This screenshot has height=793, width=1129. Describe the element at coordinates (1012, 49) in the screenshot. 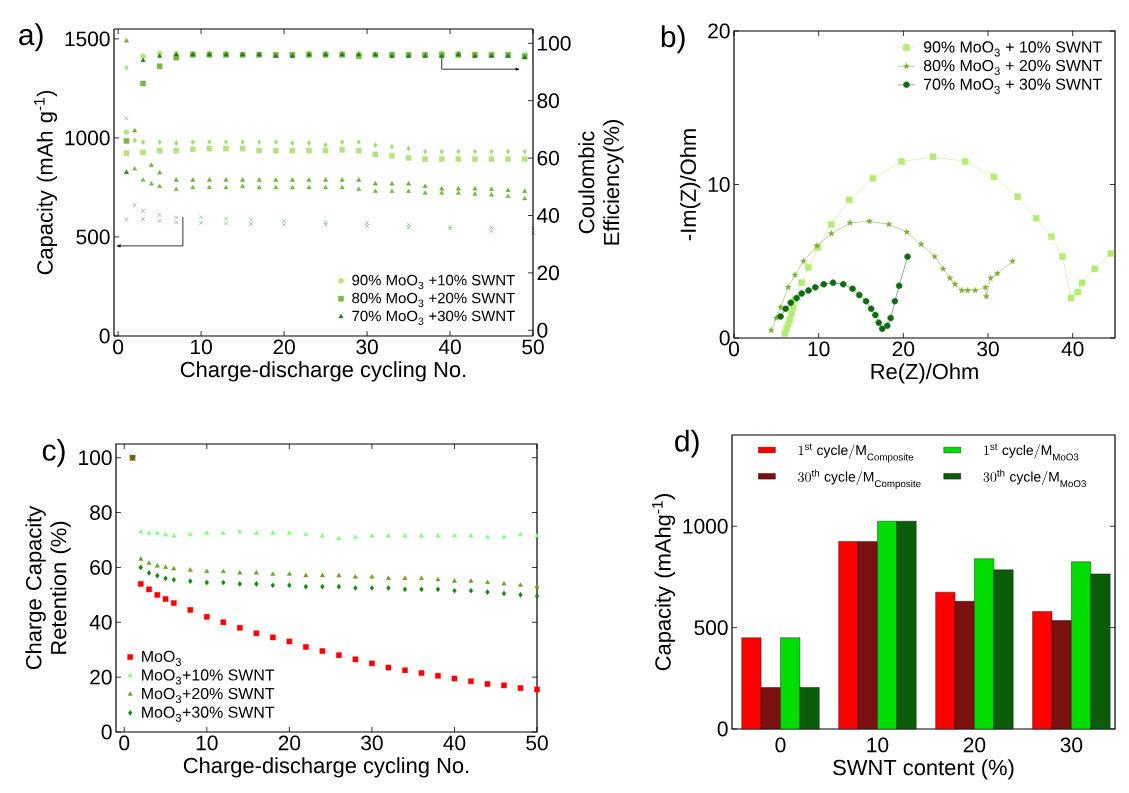

I see `legend-label: 90% MoO$_{3}$ + 10% SWNT` at that location.